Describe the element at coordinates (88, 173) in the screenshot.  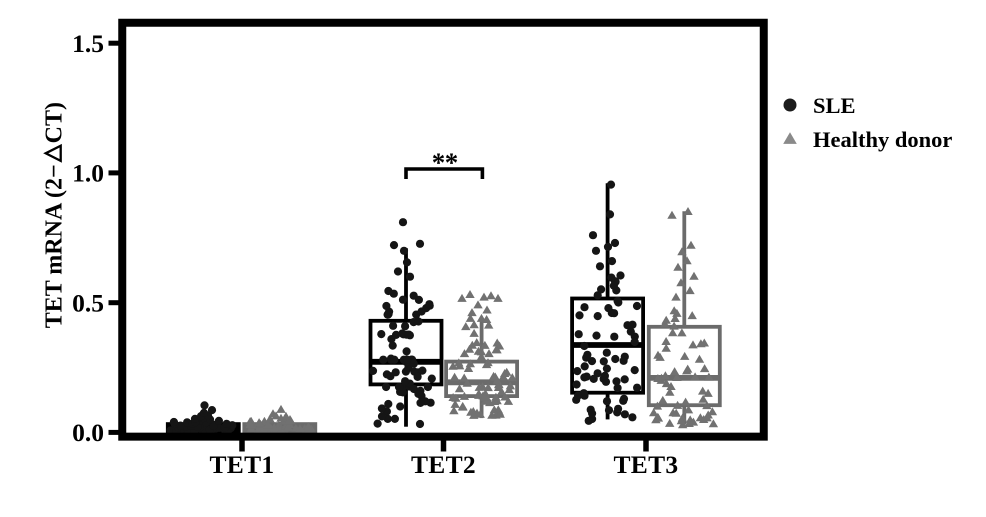
I see `svg-text: 1.0` at that location.